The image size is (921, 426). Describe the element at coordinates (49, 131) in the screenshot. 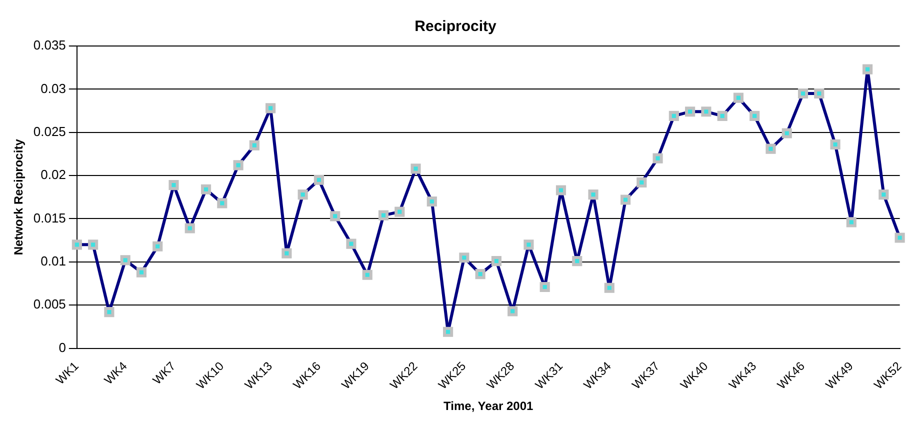

I see `y-tick-label: 0.025` at that location.